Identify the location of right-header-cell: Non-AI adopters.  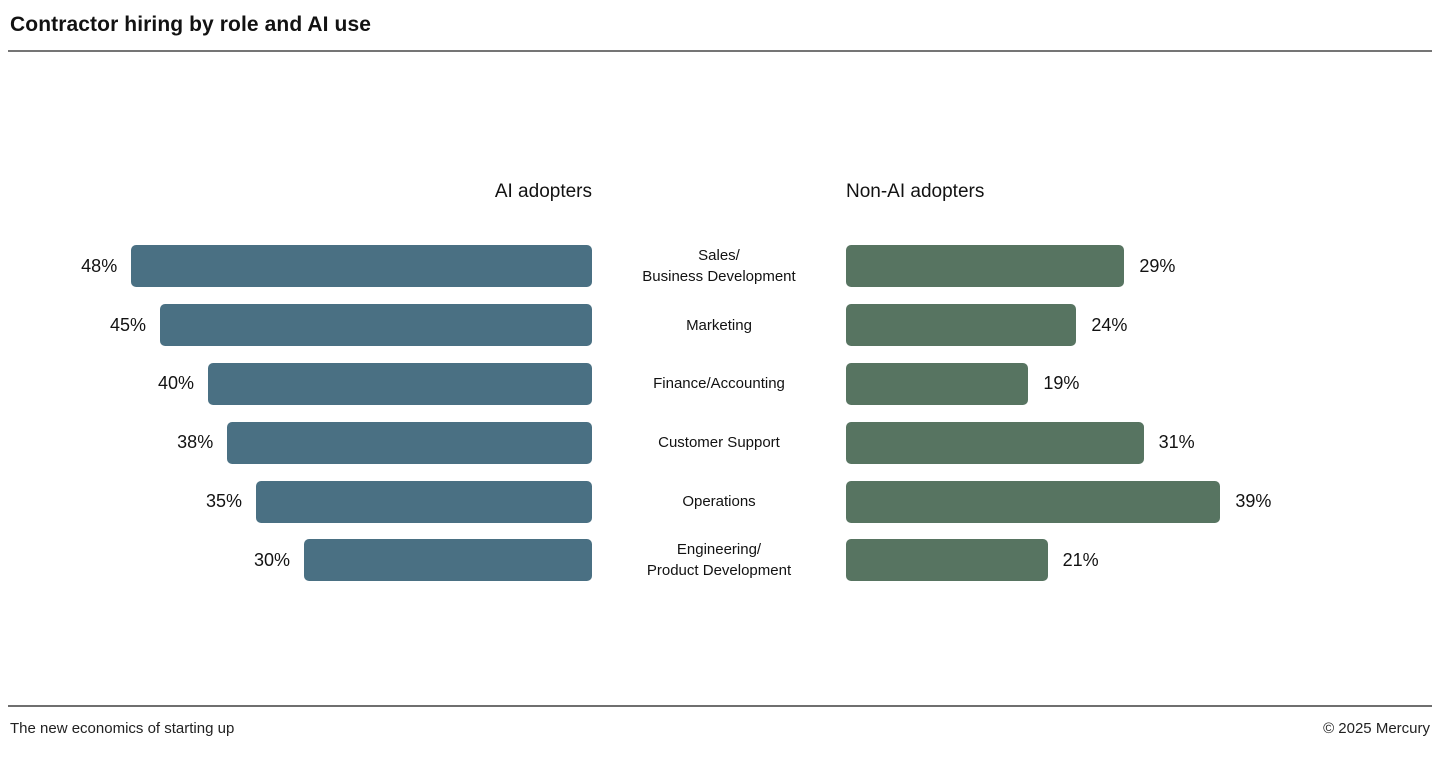
(1143, 192).